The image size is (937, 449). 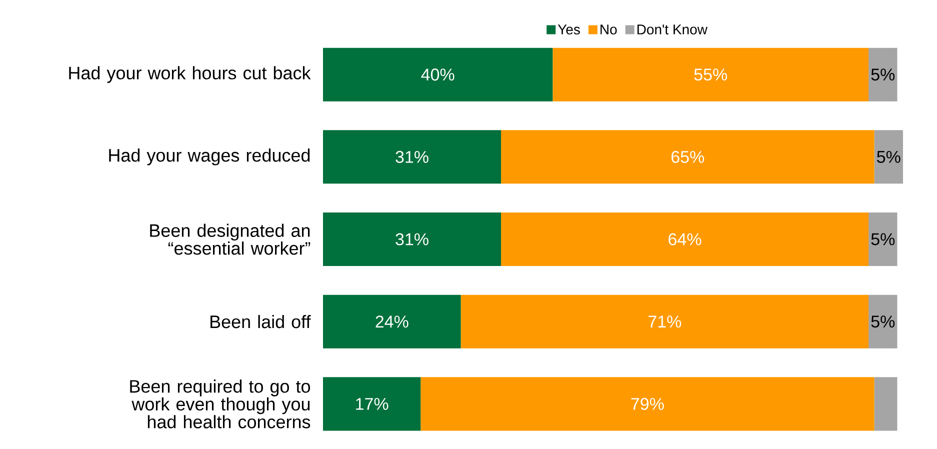 What do you see at coordinates (220, 404) in the screenshot?
I see `y-tick-label: Been required to go to work even though you had health concerns` at bounding box center [220, 404].